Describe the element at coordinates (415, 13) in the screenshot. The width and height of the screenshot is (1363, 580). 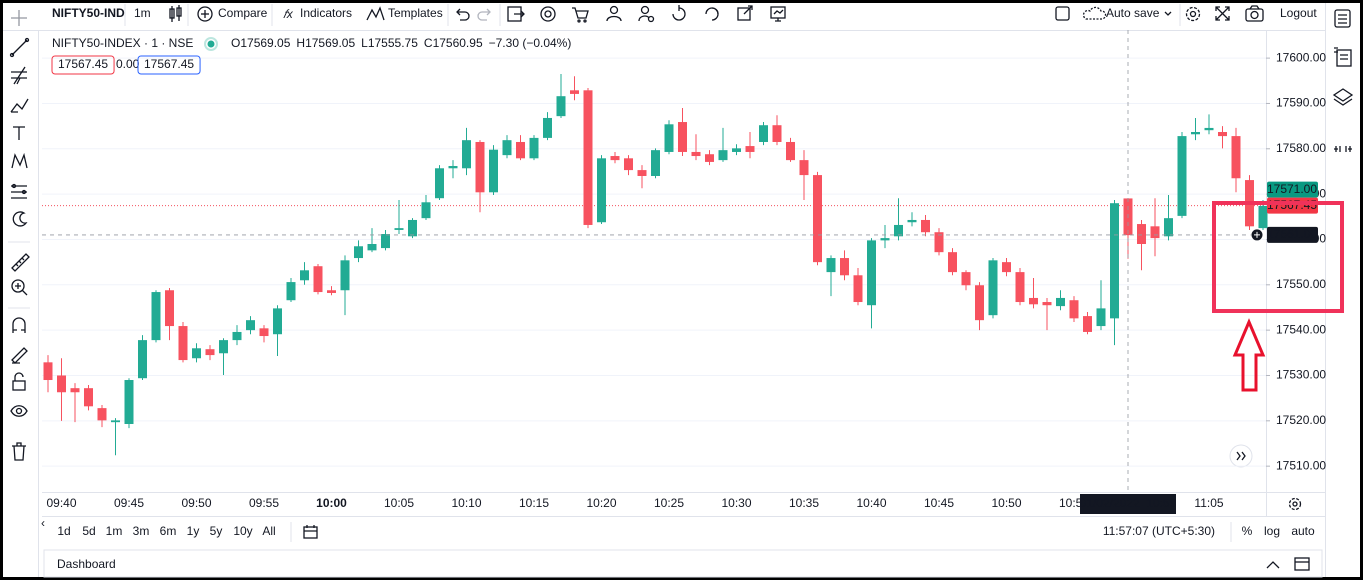
I see `templates-button: Templates` at that location.